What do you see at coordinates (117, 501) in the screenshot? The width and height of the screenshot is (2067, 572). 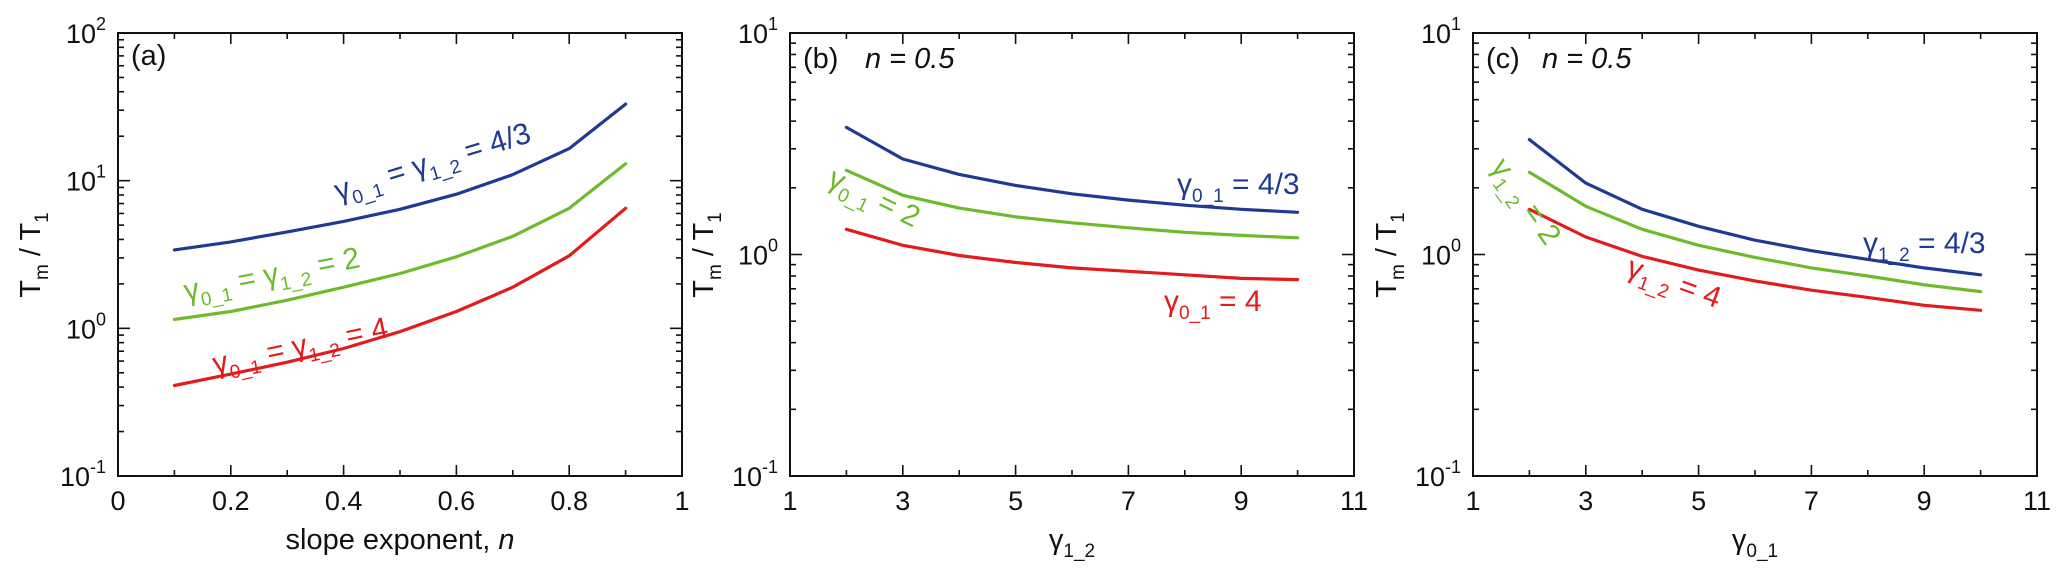 I see `panel-a-xtick-label: 0` at bounding box center [117, 501].